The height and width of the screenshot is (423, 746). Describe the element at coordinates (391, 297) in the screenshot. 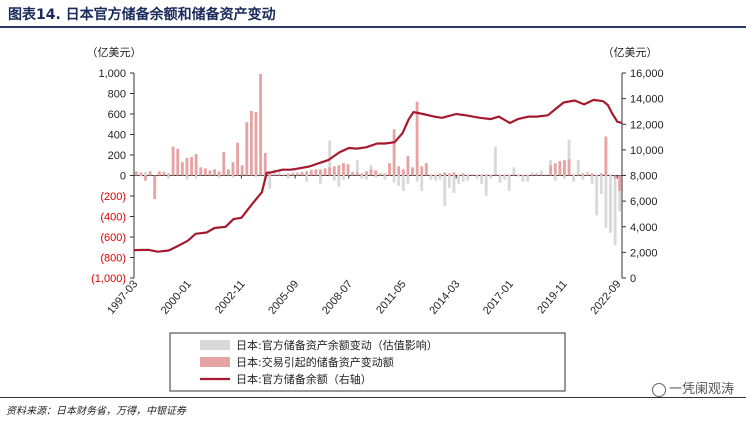

I see `x-tick-label: 2011-05` at that location.